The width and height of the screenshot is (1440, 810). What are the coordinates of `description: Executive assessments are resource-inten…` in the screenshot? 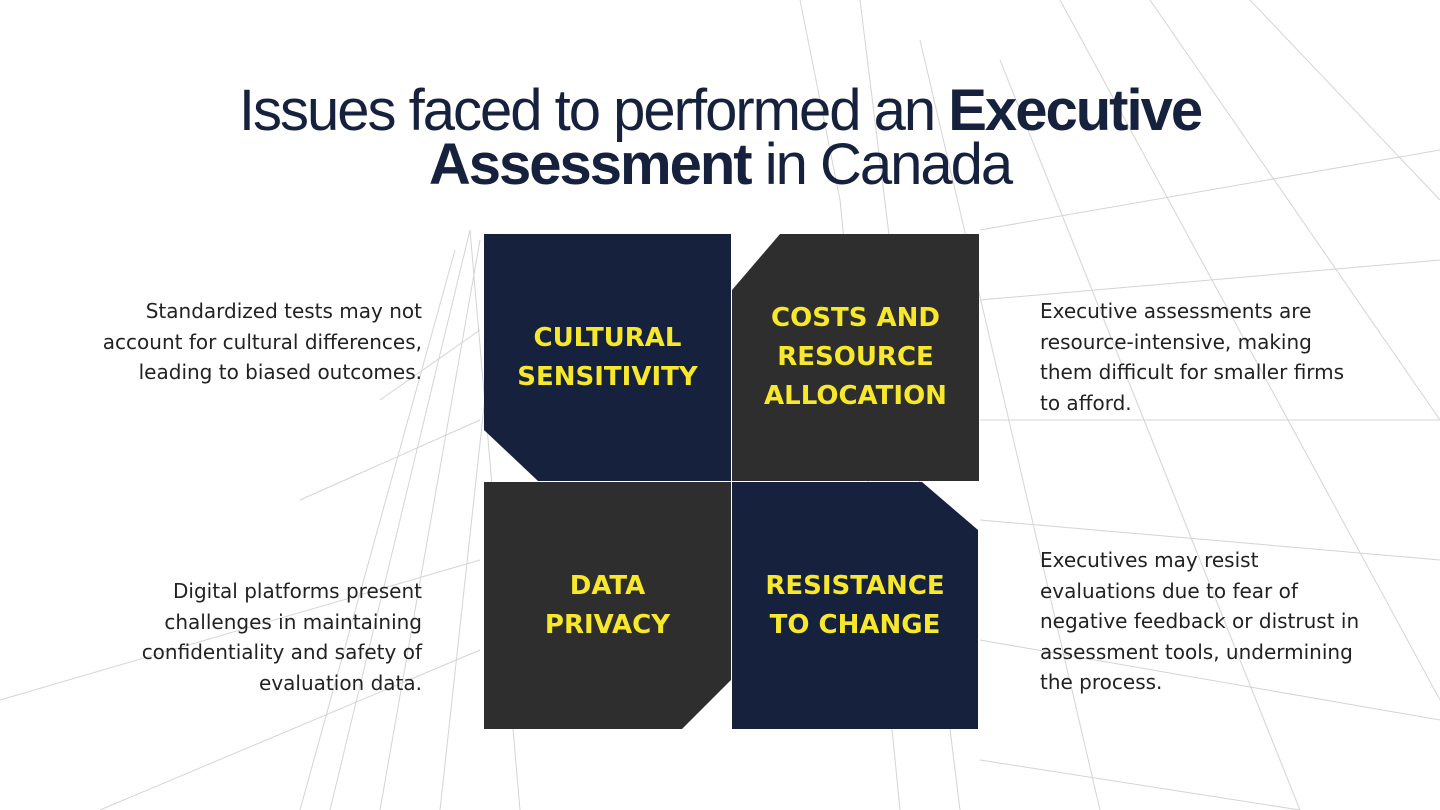 It's located at (1192, 357).